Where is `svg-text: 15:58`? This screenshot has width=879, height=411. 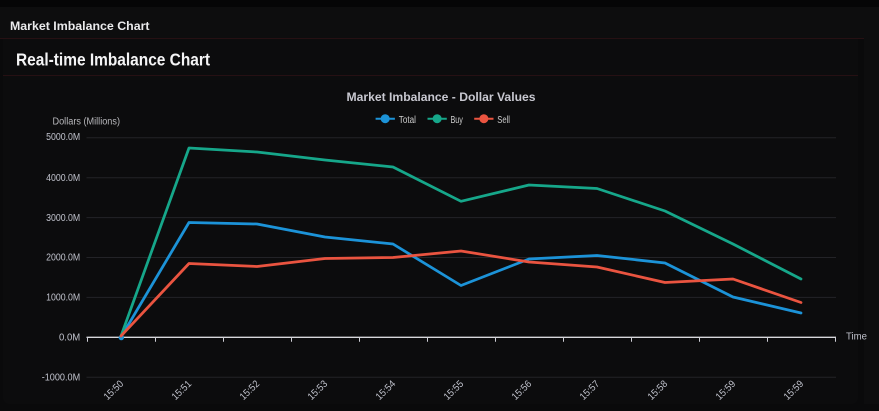 svg-text: 15:58 is located at coordinates (658, 390).